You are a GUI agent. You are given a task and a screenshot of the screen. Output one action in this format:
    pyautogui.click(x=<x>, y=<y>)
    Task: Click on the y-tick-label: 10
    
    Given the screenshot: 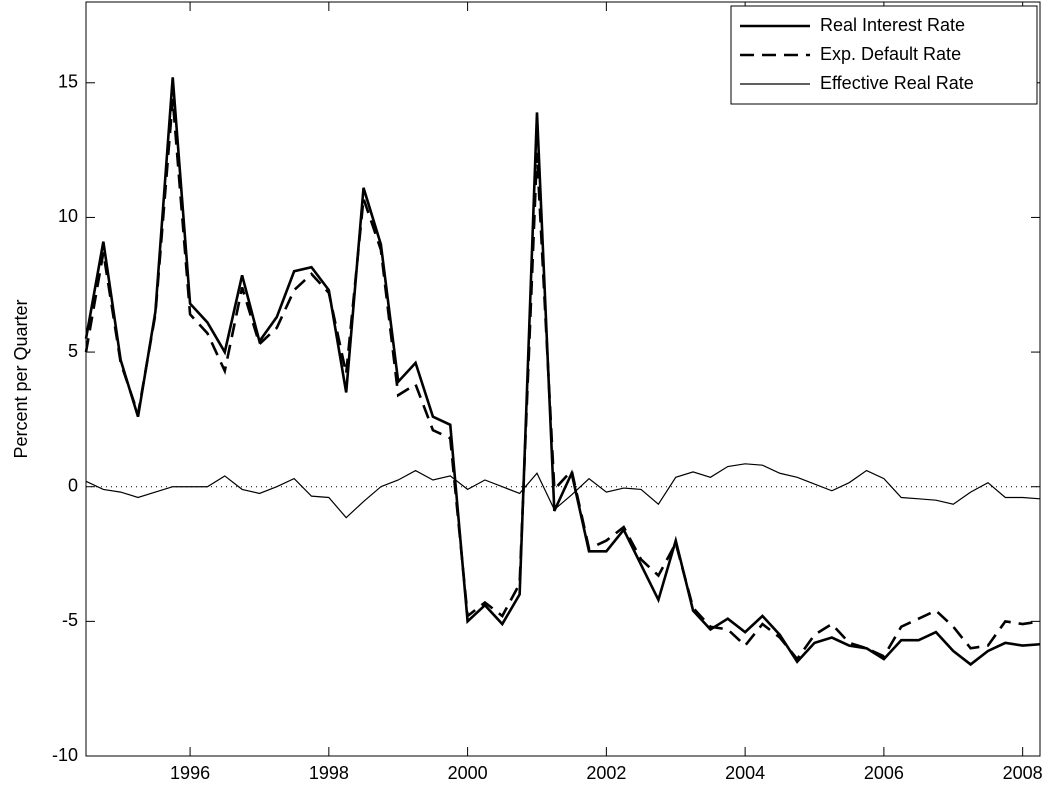 What is the action you would take?
    pyautogui.click(x=68, y=216)
    